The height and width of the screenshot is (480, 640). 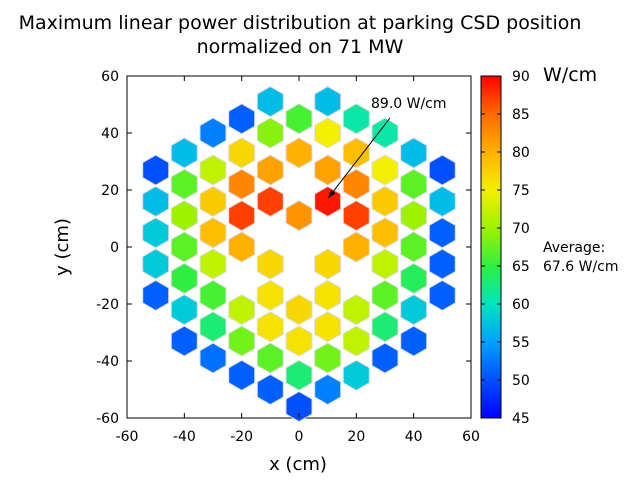 What do you see at coordinates (62, 247) in the screenshot?
I see `y-axis-label: y (cm)` at bounding box center [62, 247].